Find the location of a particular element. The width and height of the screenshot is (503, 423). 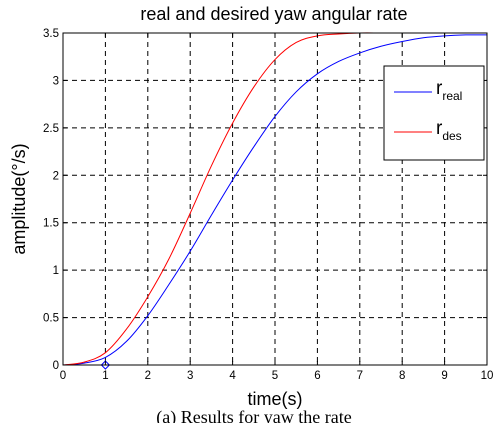

y-axis-label: amplitude(°/s) is located at coordinates (19, 198).